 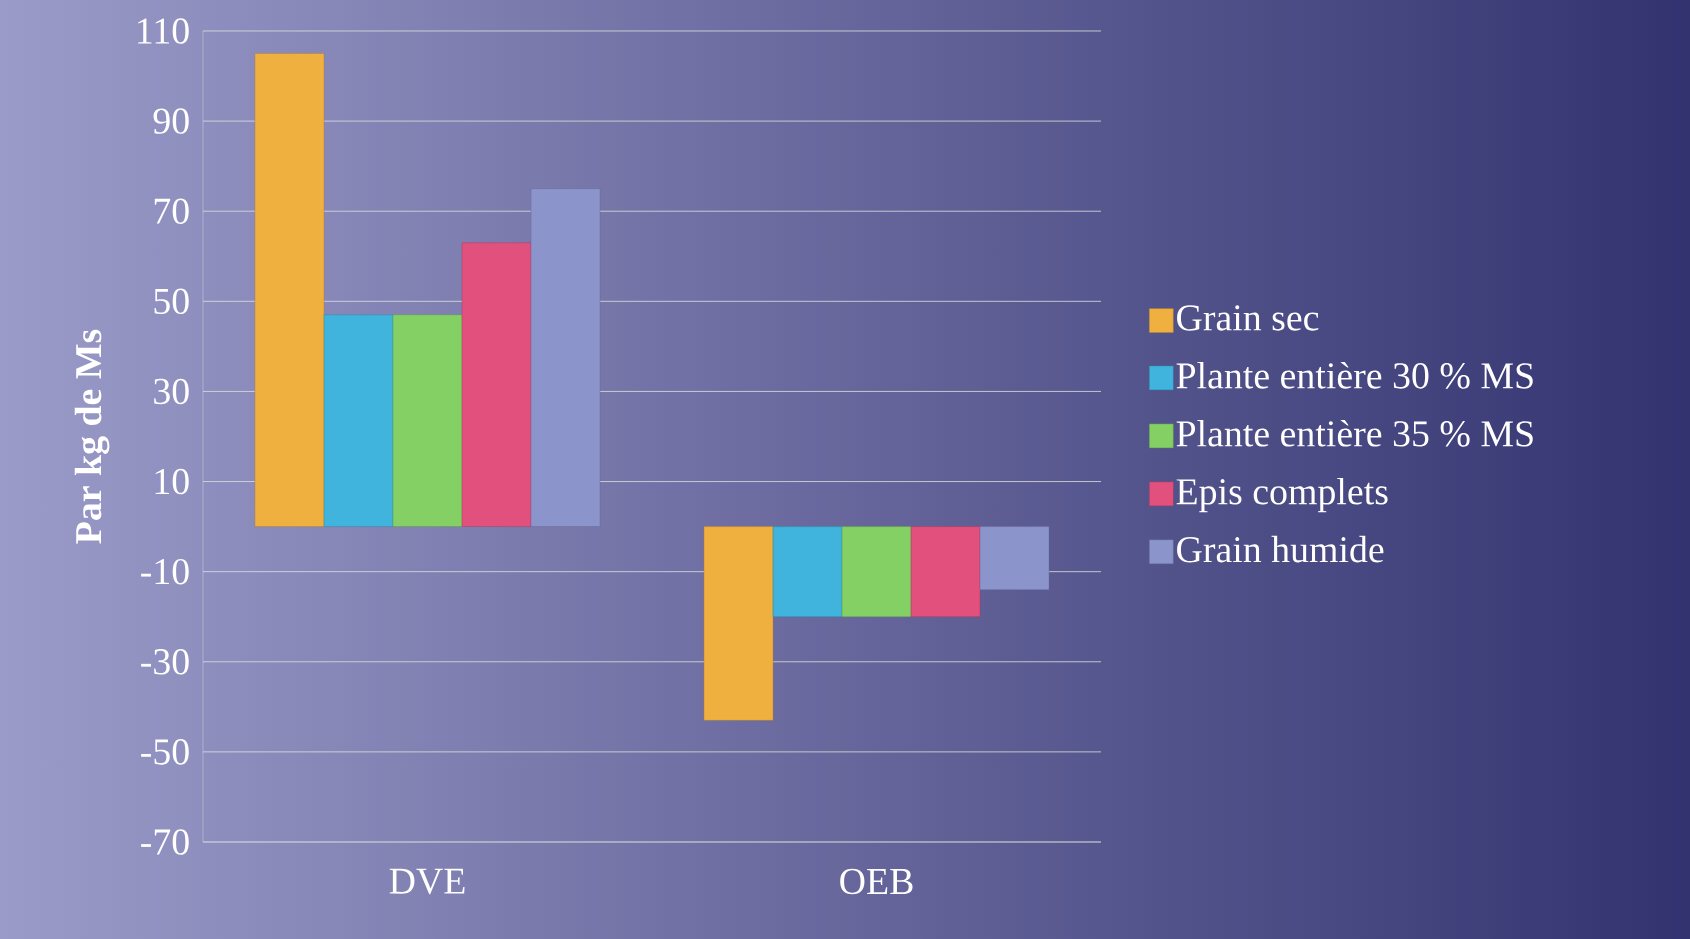 What do you see at coordinates (427, 881) in the screenshot?
I see `x-tick-label: DVE` at bounding box center [427, 881].